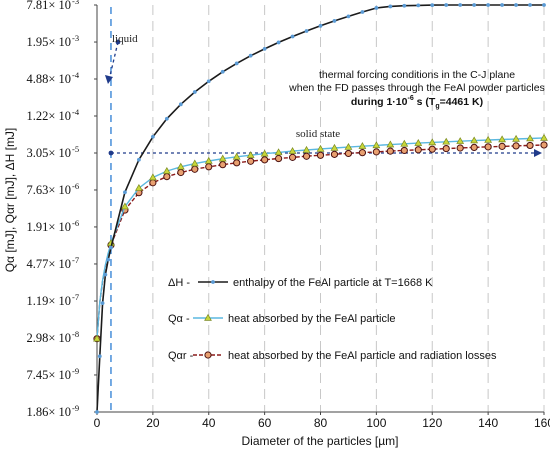 Image resolution: width=550 pixels, height=455 pixels. I want to click on y-tick-label: 1.95× 10, so click(48, 42).